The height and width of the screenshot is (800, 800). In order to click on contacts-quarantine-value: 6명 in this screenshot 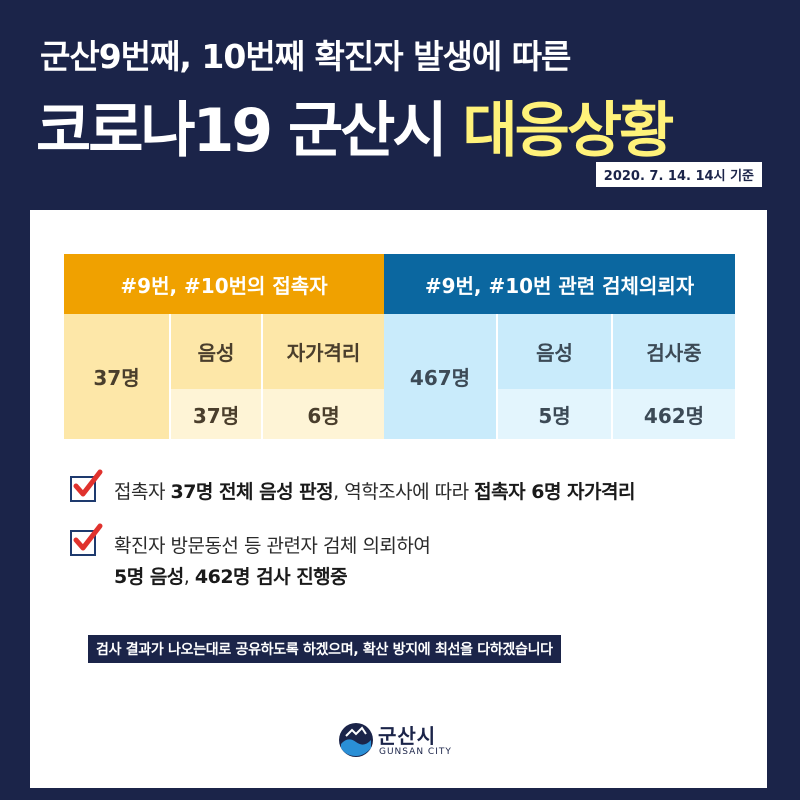, I will do `click(322, 414)`.